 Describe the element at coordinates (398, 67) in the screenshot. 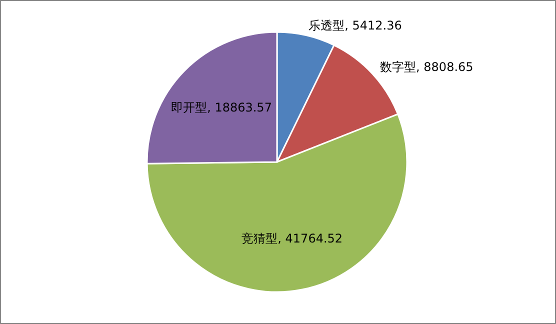

I see `slice-label: 数字型` at that location.